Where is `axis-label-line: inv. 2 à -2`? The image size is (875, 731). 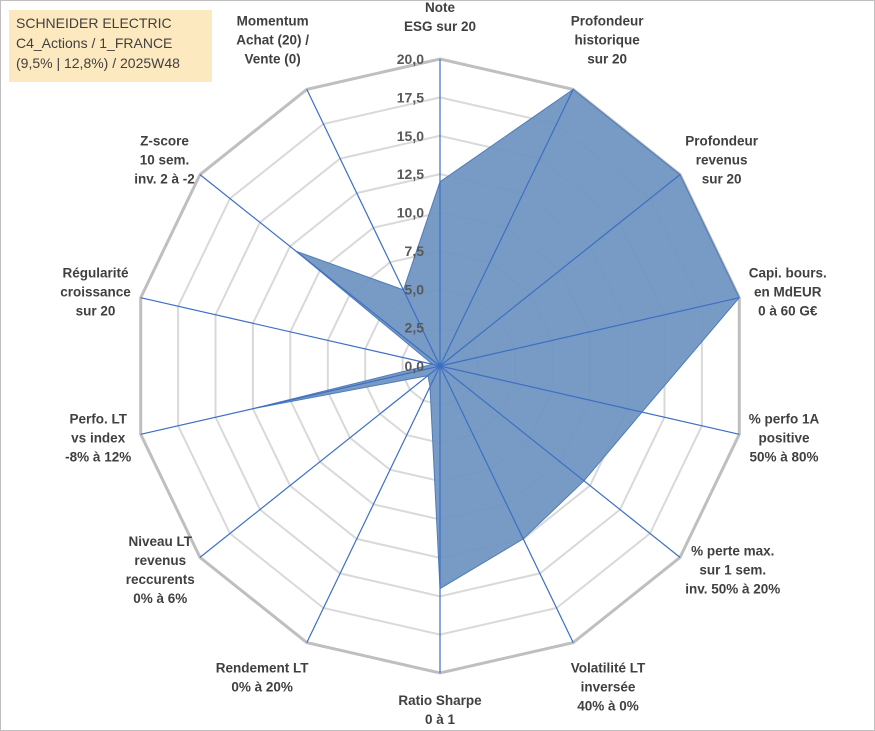 axis-label-line: inv. 2 à -2 is located at coordinates (164, 178).